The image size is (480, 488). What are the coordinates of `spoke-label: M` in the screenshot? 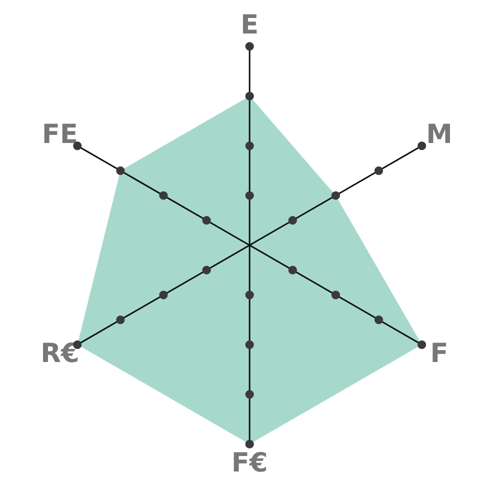 It's located at (439, 133).